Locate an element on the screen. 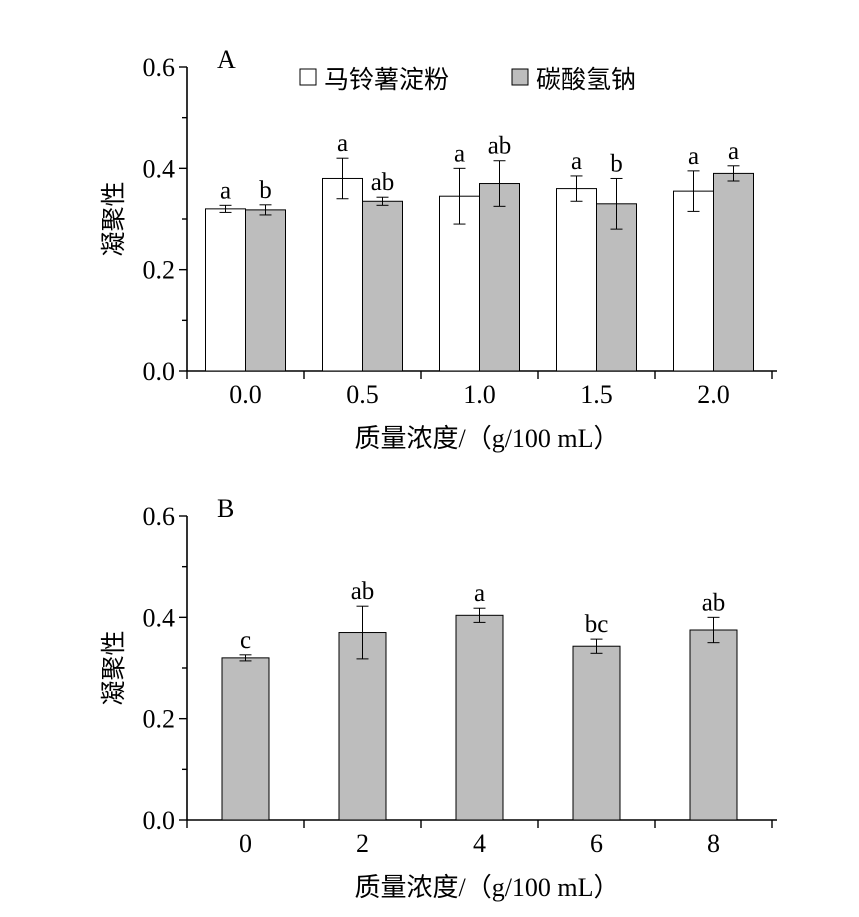 The image size is (859, 917). panel-b-y-axis-label: 凝聚性 is located at coordinates (114, 667).